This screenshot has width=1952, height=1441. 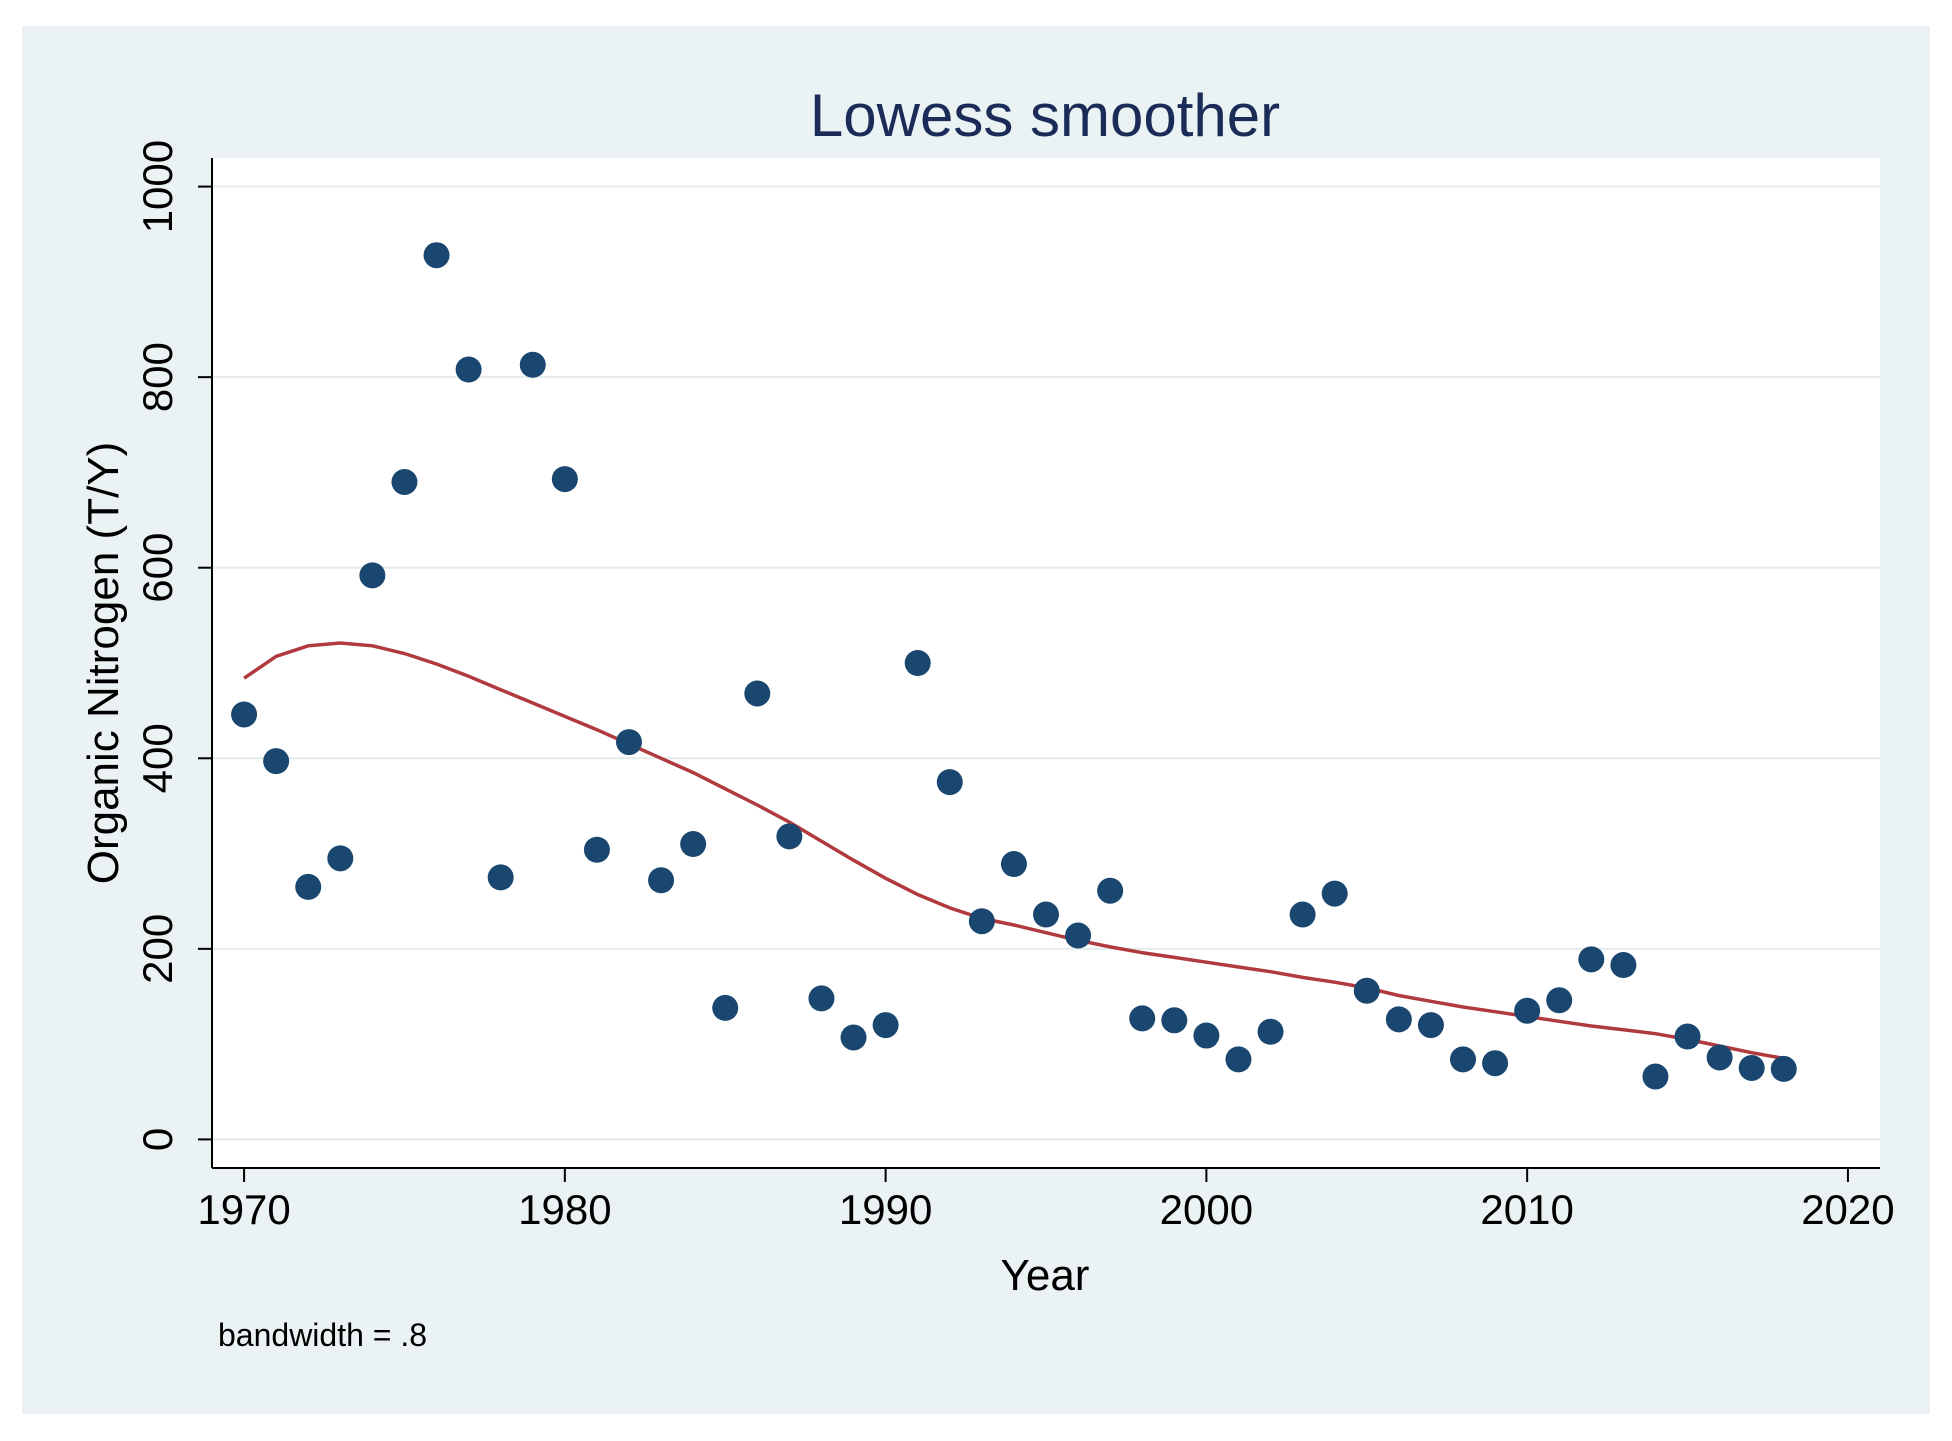 What do you see at coordinates (1206, 1209) in the screenshot?
I see `x-tick-label: 2000` at bounding box center [1206, 1209].